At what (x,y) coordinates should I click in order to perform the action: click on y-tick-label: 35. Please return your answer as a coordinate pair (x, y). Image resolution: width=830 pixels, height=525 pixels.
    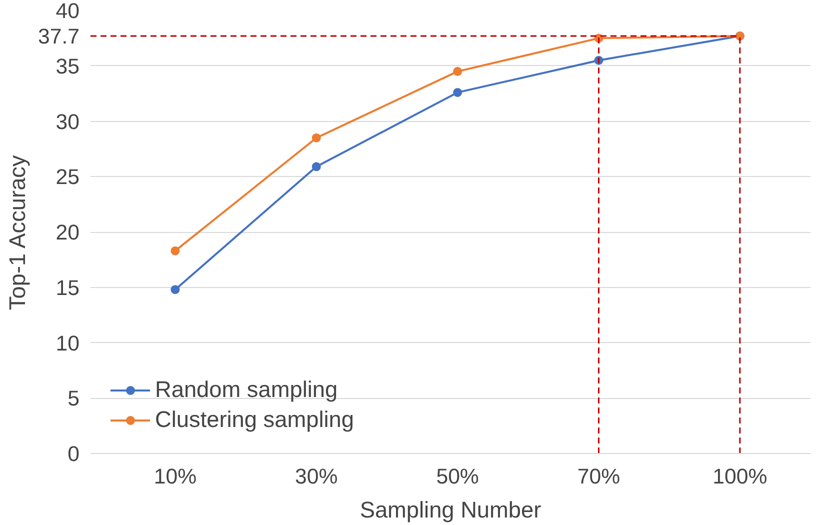
    Looking at the image, I should click on (68, 66).